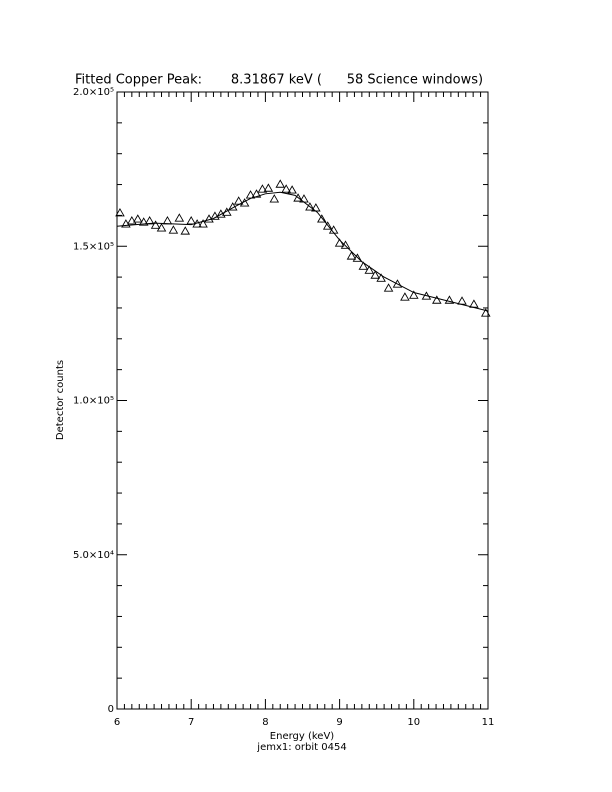 Image resolution: width=612 pixels, height=792 pixels. What do you see at coordinates (93, 246) in the screenshot?
I see `y-tick-label: 1.5×10⁵` at bounding box center [93, 246].